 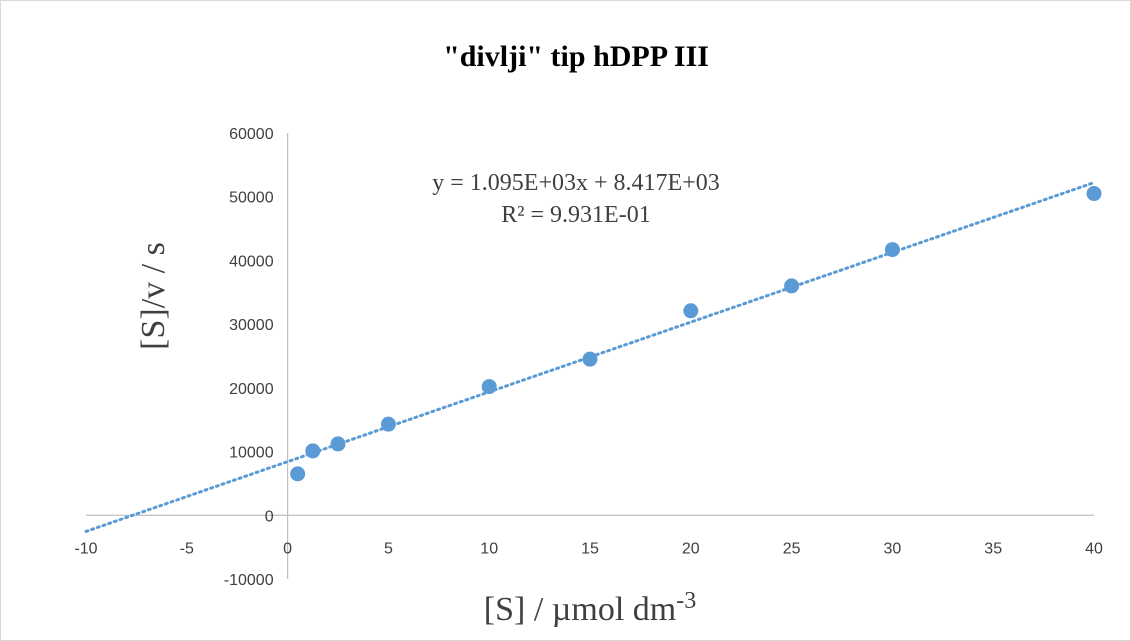 What do you see at coordinates (153, 296) in the screenshot?
I see `y-axis-title: [S]/v / s` at bounding box center [153, 296].